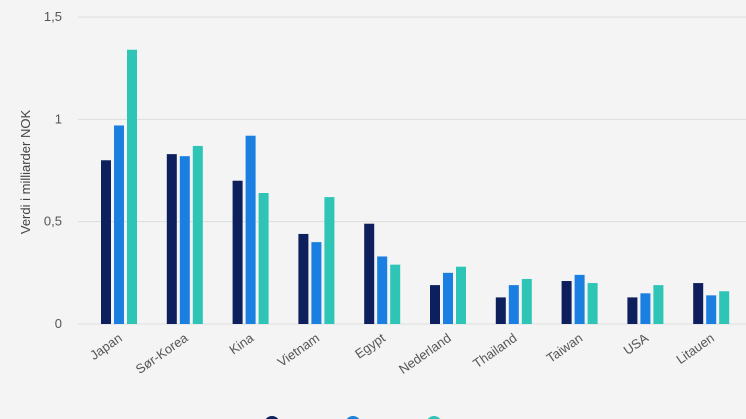  Describe the element at coordinates (300, 417) in the screenshot. I see `legend-label: 2024` at that location.